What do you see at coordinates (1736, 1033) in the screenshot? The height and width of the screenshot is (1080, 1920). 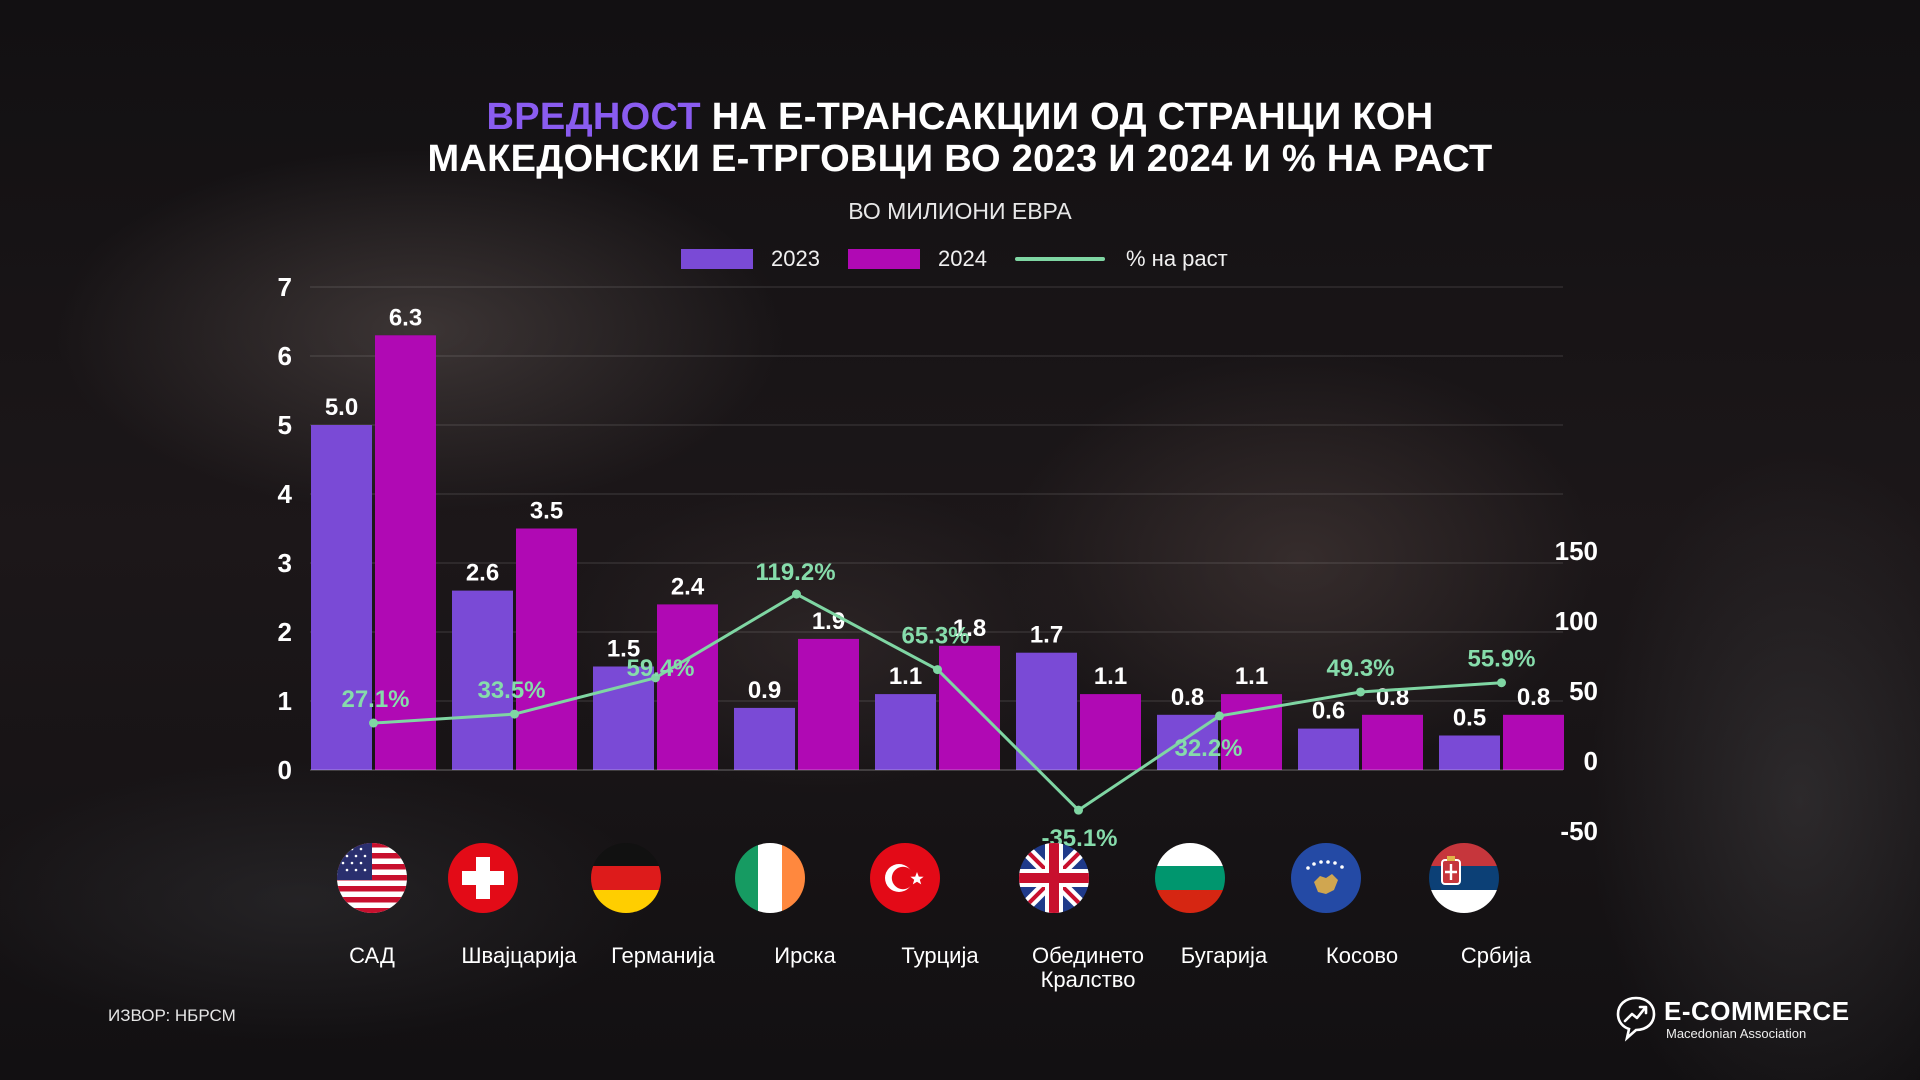 I see `brand-subtitle: Macedonian Association` at bounding box center [1736, 1033].